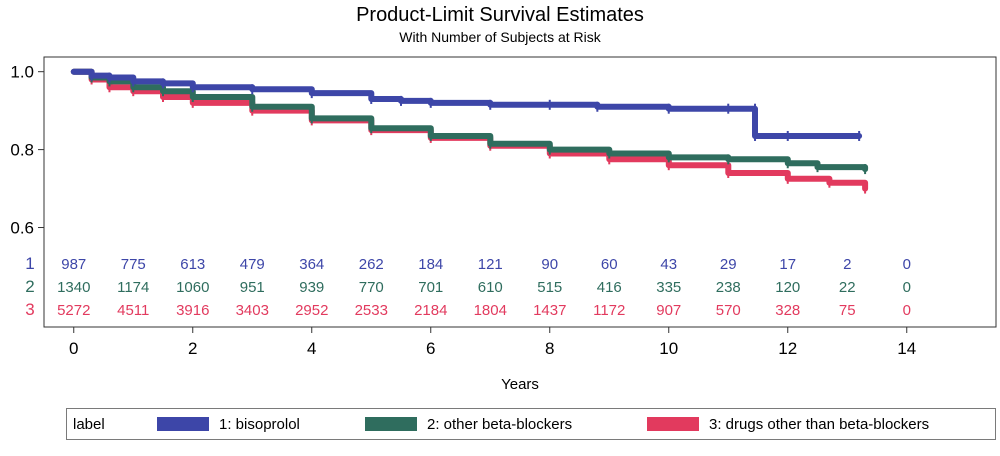 This screenshot has height=456, width=1000. Describe the element at coordinates (133, 264) in the screenshot. I see `risk-count-1: 775` at that location.